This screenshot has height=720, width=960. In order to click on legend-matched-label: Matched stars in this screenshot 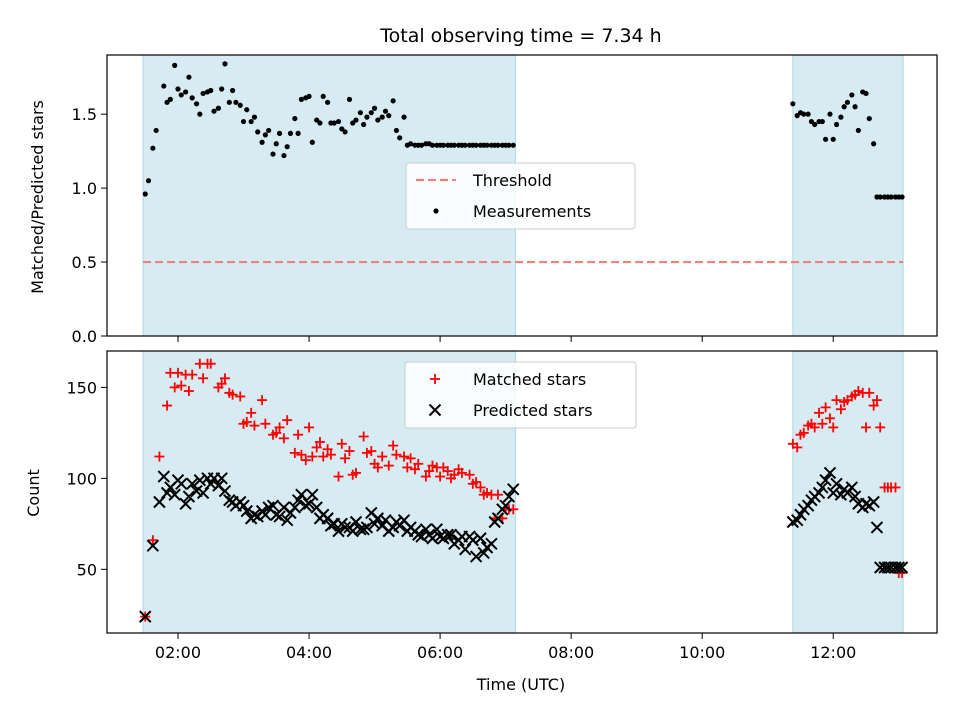, I will do `click(529, 379)`.